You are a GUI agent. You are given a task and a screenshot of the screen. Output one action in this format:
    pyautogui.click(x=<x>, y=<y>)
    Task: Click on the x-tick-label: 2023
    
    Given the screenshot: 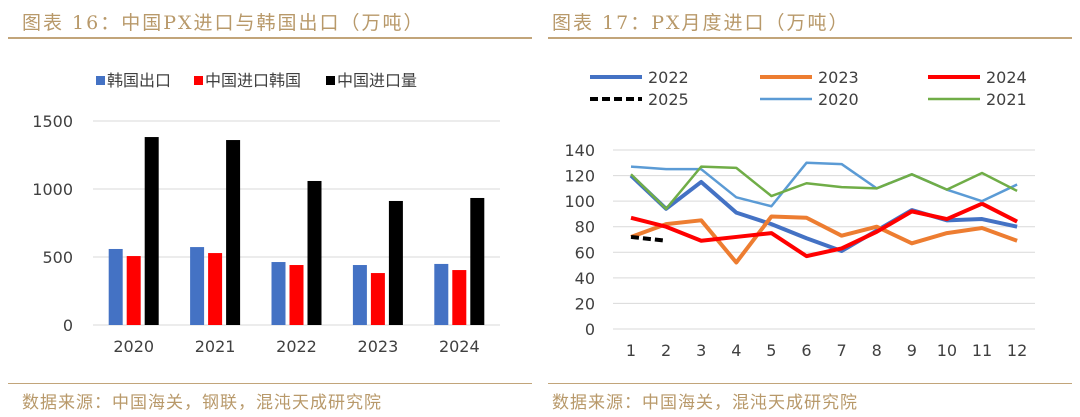 What is the action you would take?
    pyautogui.click(x=378, y=346)
    